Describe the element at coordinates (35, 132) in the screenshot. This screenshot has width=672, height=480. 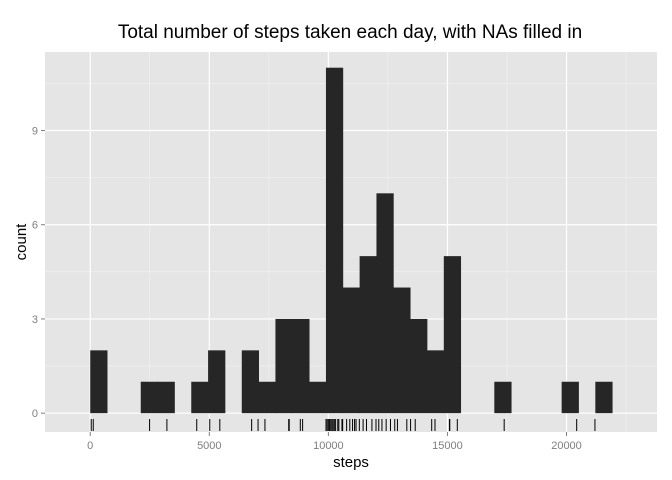
I see `y-tick-label: 9` at that location.